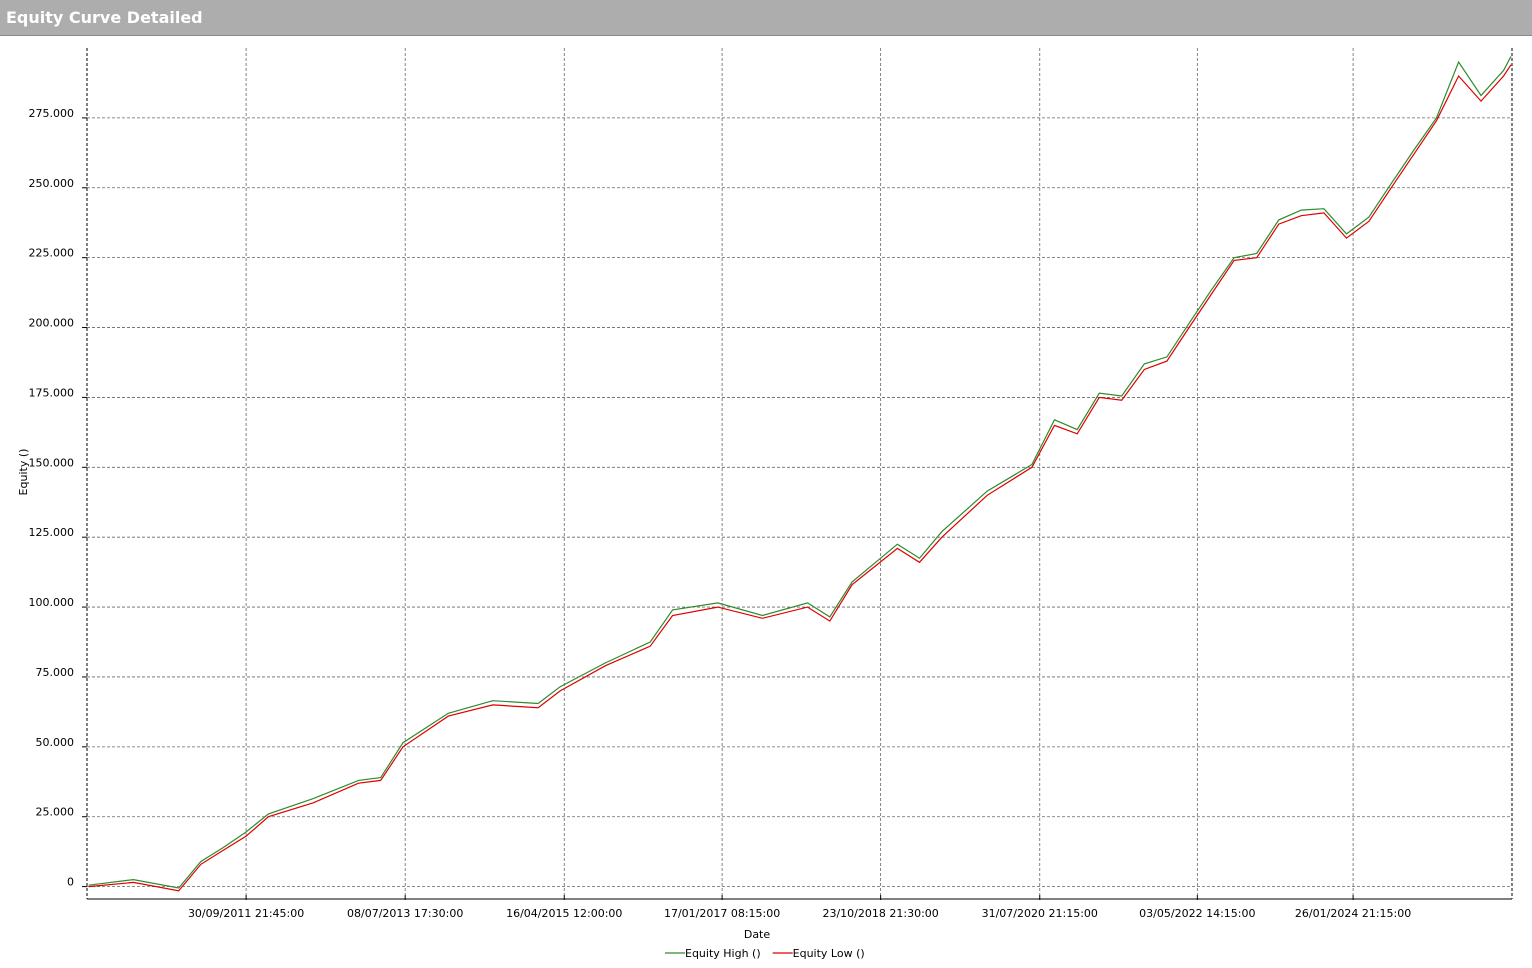 The width and height of the screenshot is (1532, 968). I want to click on x-tick-label: 03/05/2022 14:15:00, so click(1197, 913).